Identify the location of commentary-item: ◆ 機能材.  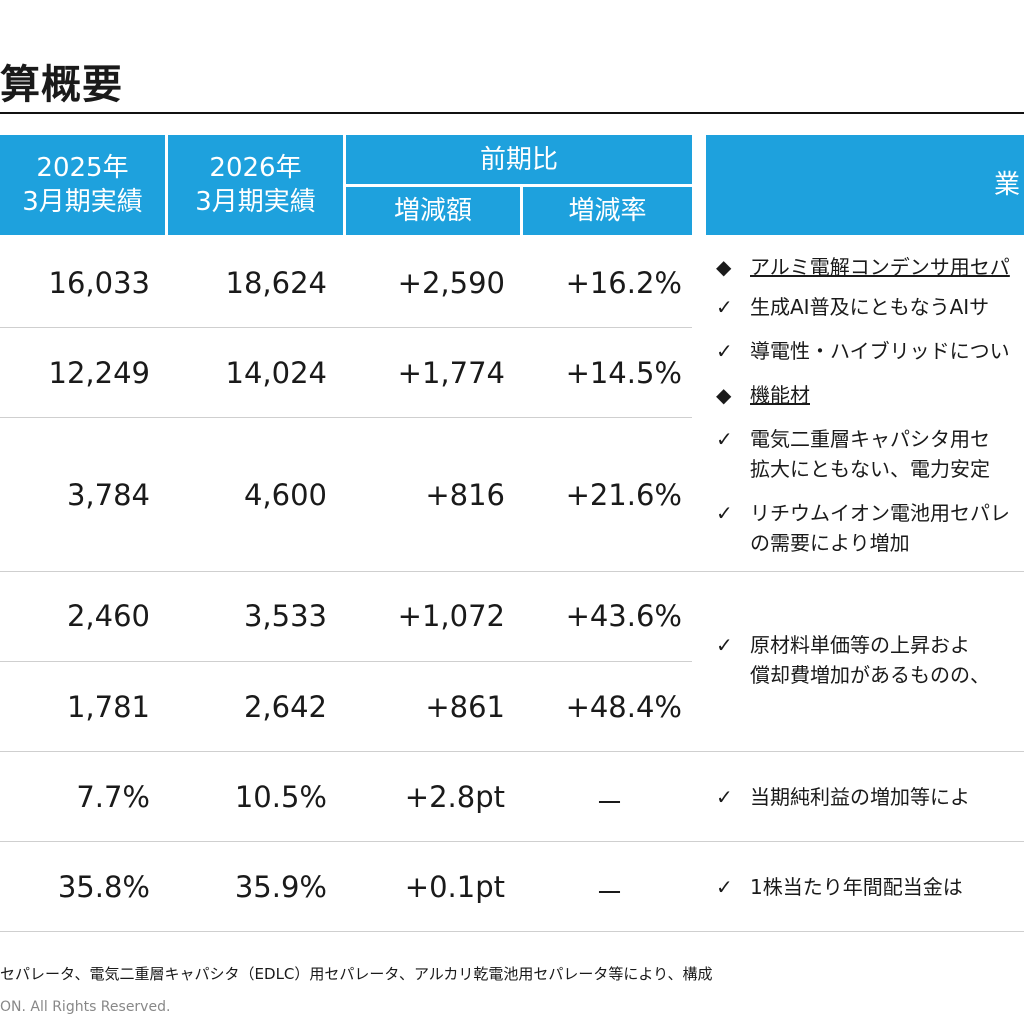
(763, 395).